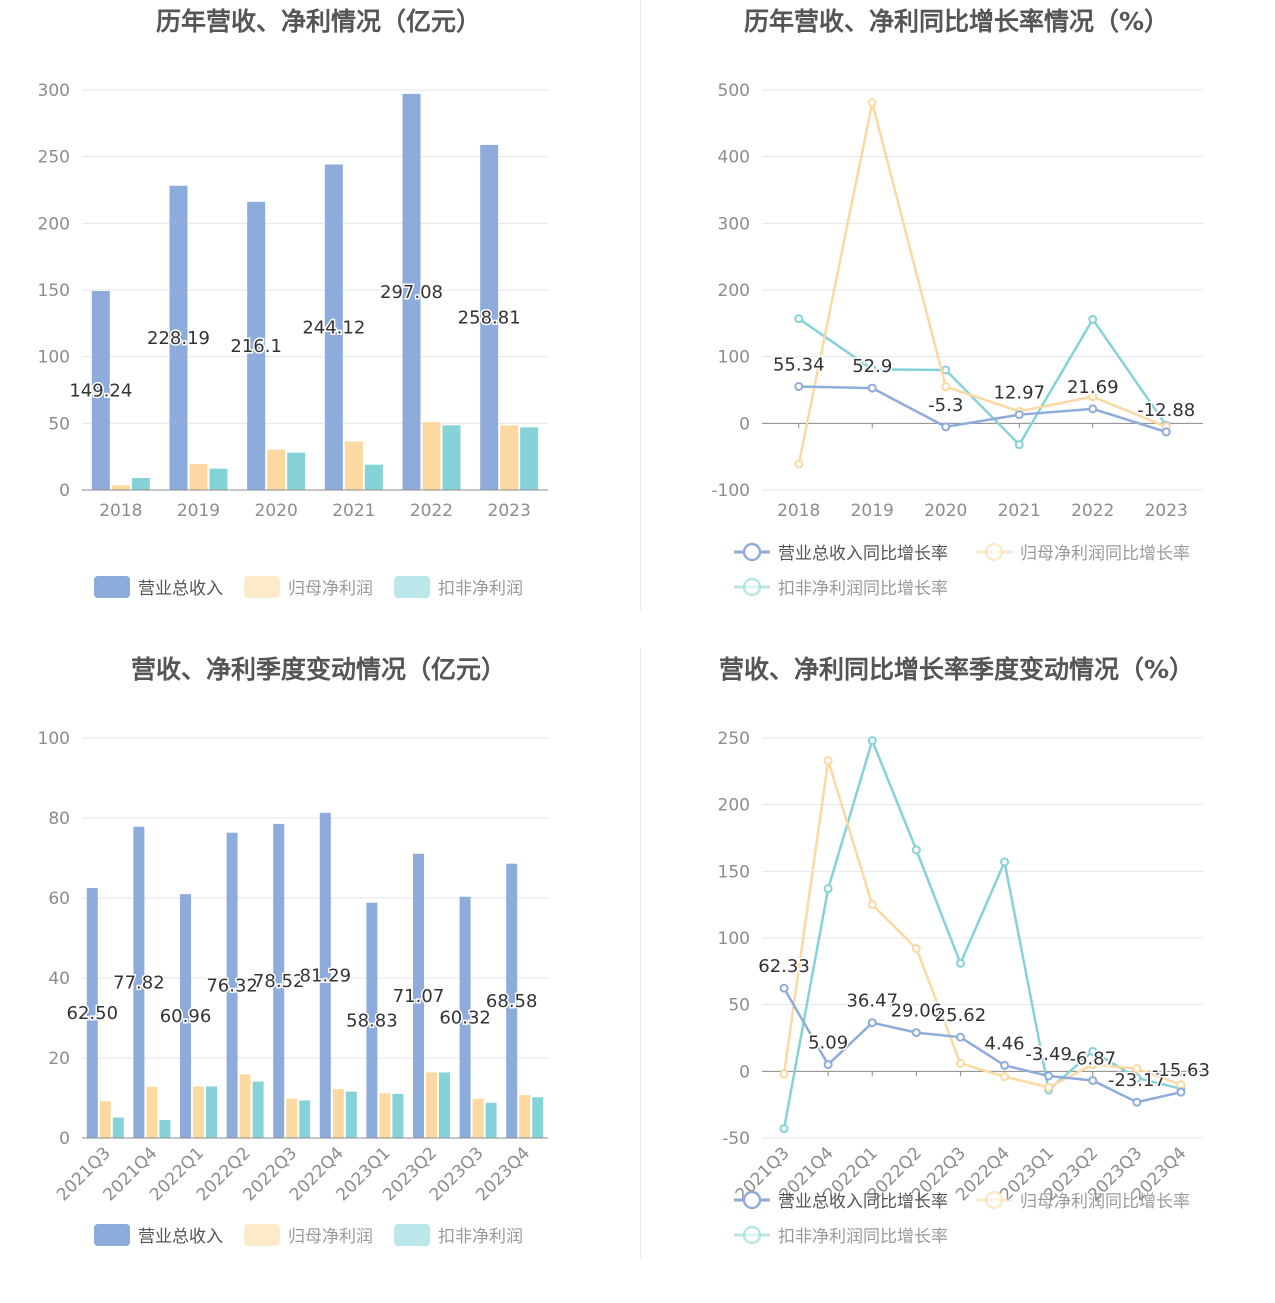  Describe the element at coordinates (956, 21) in the screenshot. I see `annual-growth-title: 历年营收、净利同比增长率情况（%）` at that location.